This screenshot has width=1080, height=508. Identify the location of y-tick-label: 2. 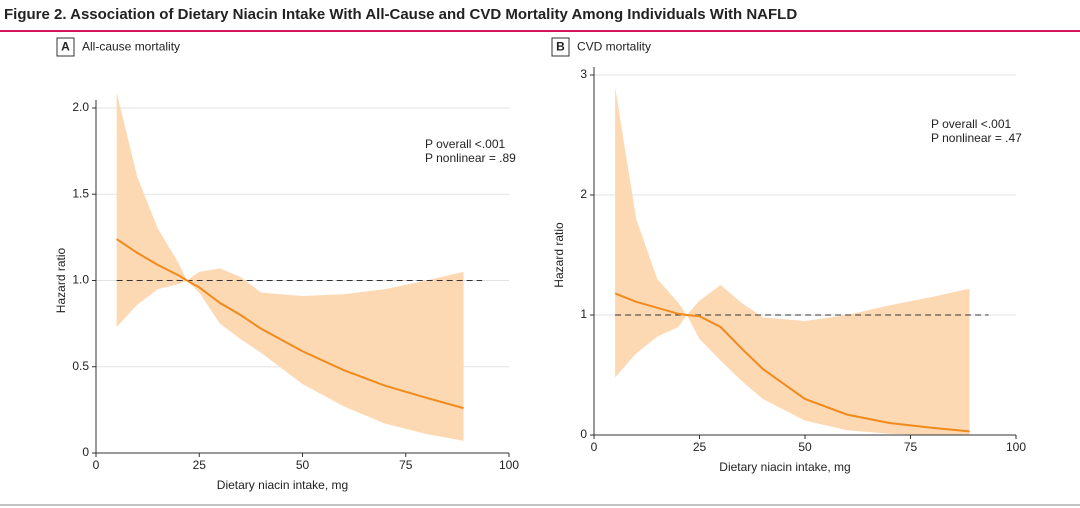
(583, 194).